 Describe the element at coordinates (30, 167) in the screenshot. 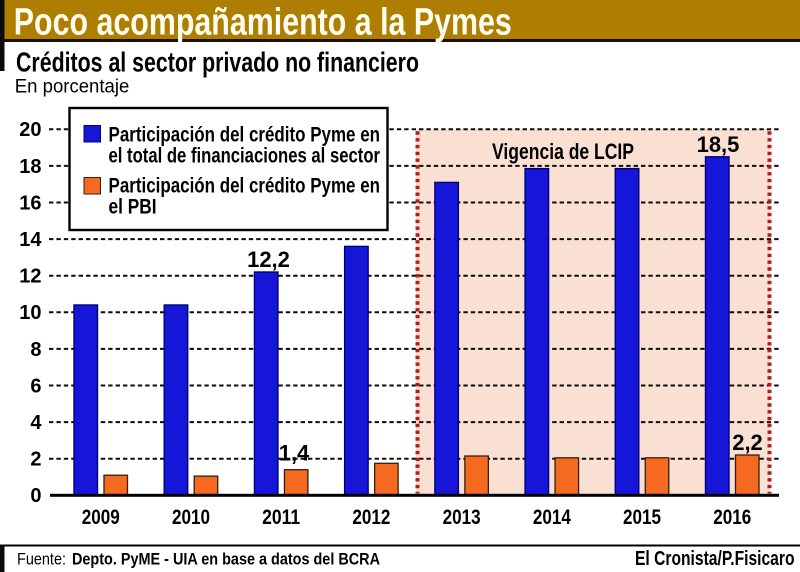

I see `svg-text: 18` at that location.